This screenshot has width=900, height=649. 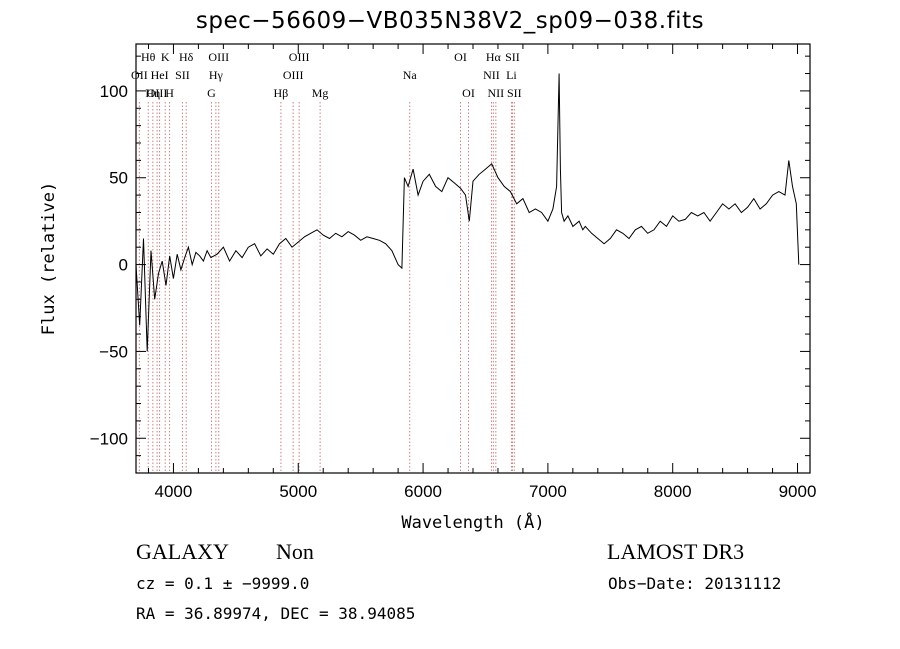 What do you see at coordinates (182, 551) in the screenshot?
I see `class-label: GALAXY` at bounding box center [182, 551].